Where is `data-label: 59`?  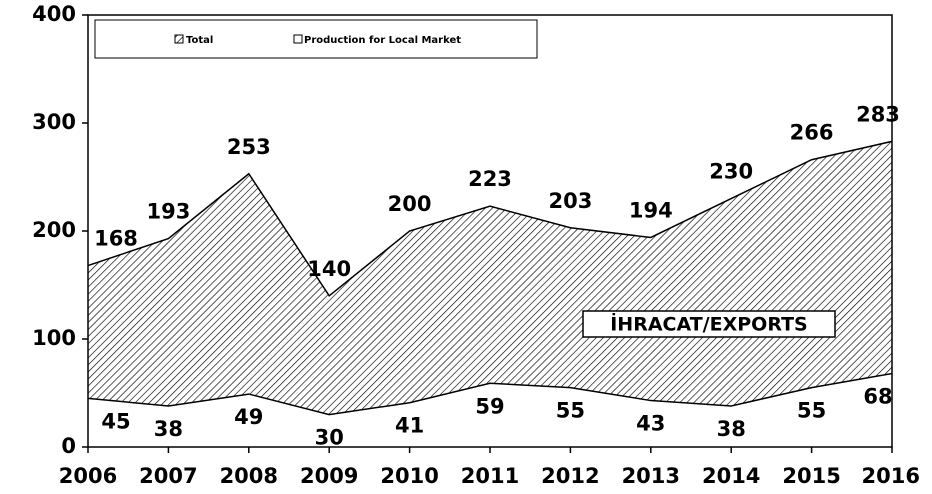 data-label: 59 is located at coordinates (489, 406).